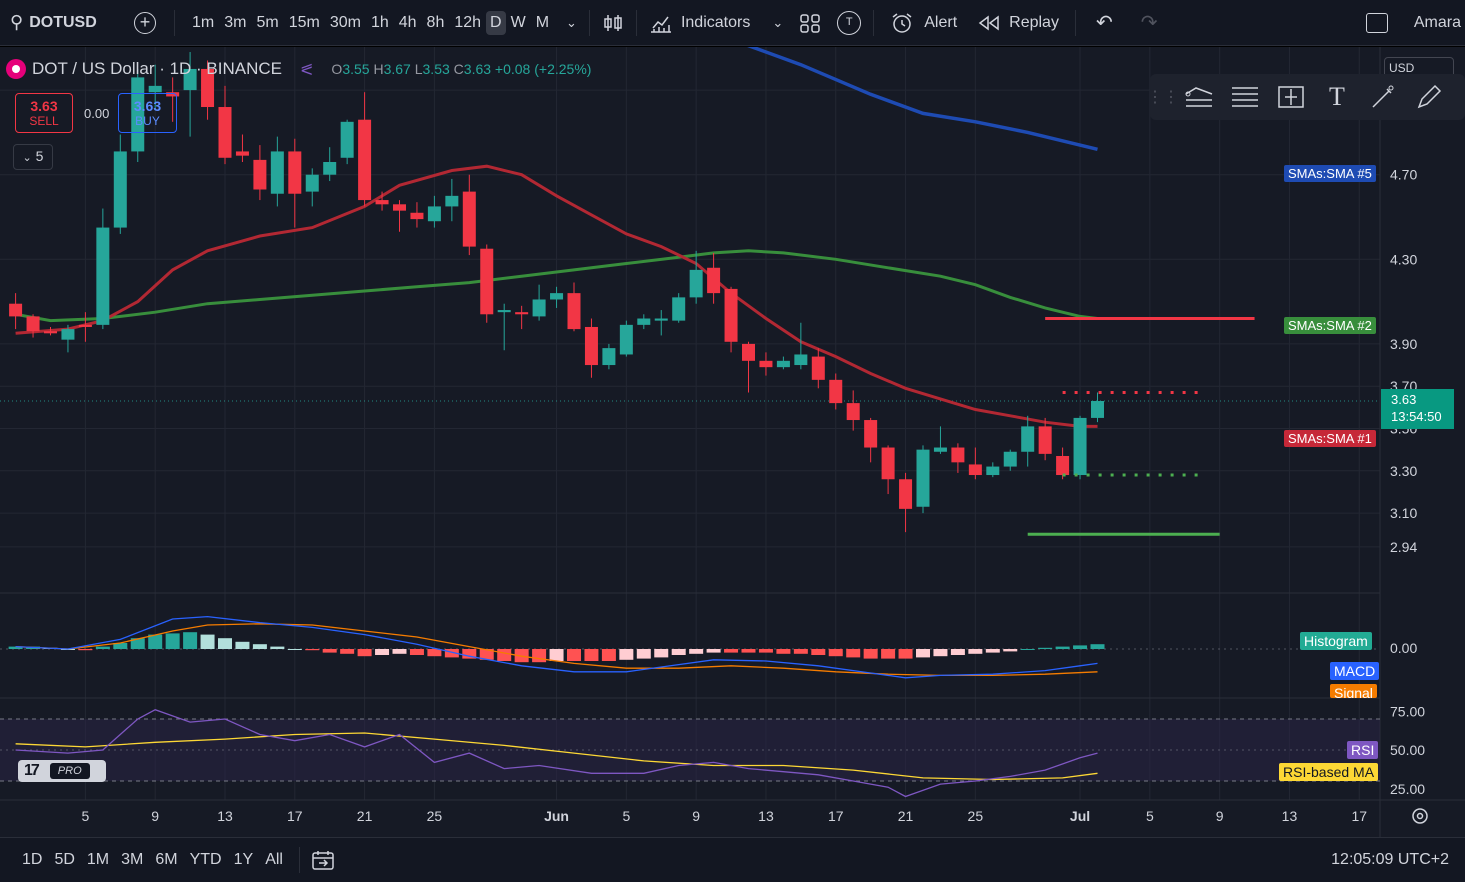  I want to click on interval-1h: 1h, so click(379, 22).